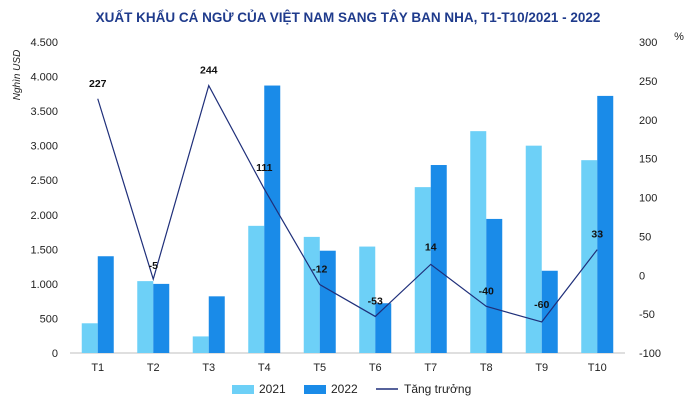 Image resolution: width=697 pixels, height=413 pixels. What do you see at coordinates (44, 78) in the screenshot?
I see `y-tick-label: 4.000` at bounding box center [44, 78].